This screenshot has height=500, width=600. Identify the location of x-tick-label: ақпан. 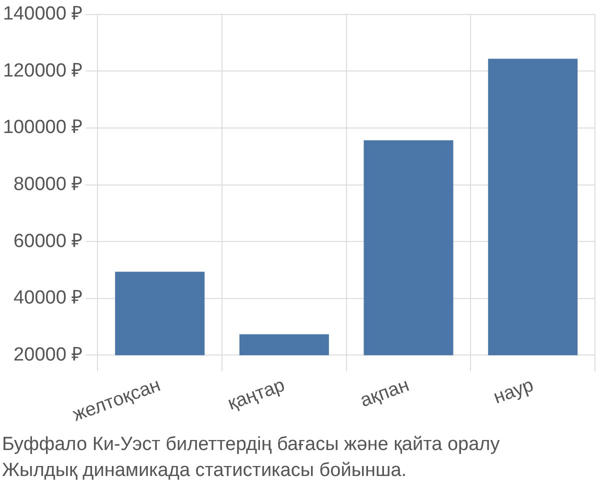
(385, 393).